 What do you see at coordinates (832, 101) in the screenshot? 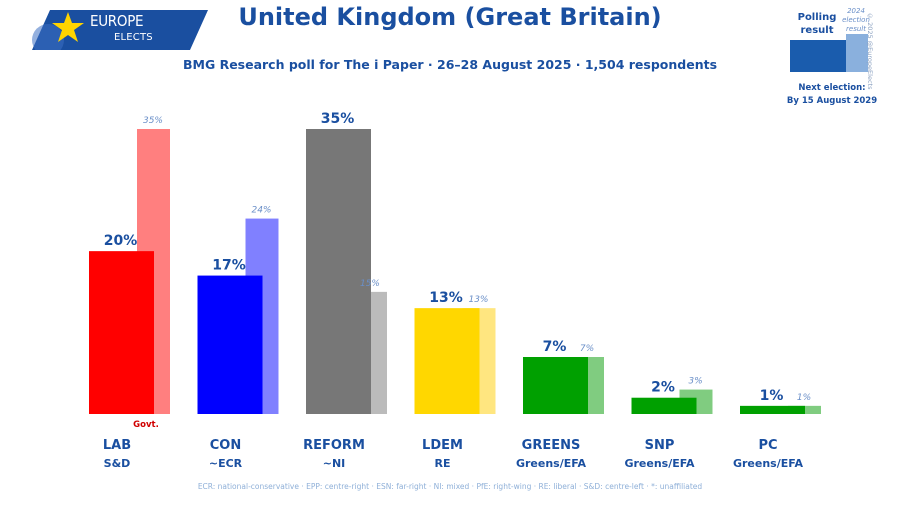
I see `next-election-date: By 15 August 2029` at bounding box center [832, 101].